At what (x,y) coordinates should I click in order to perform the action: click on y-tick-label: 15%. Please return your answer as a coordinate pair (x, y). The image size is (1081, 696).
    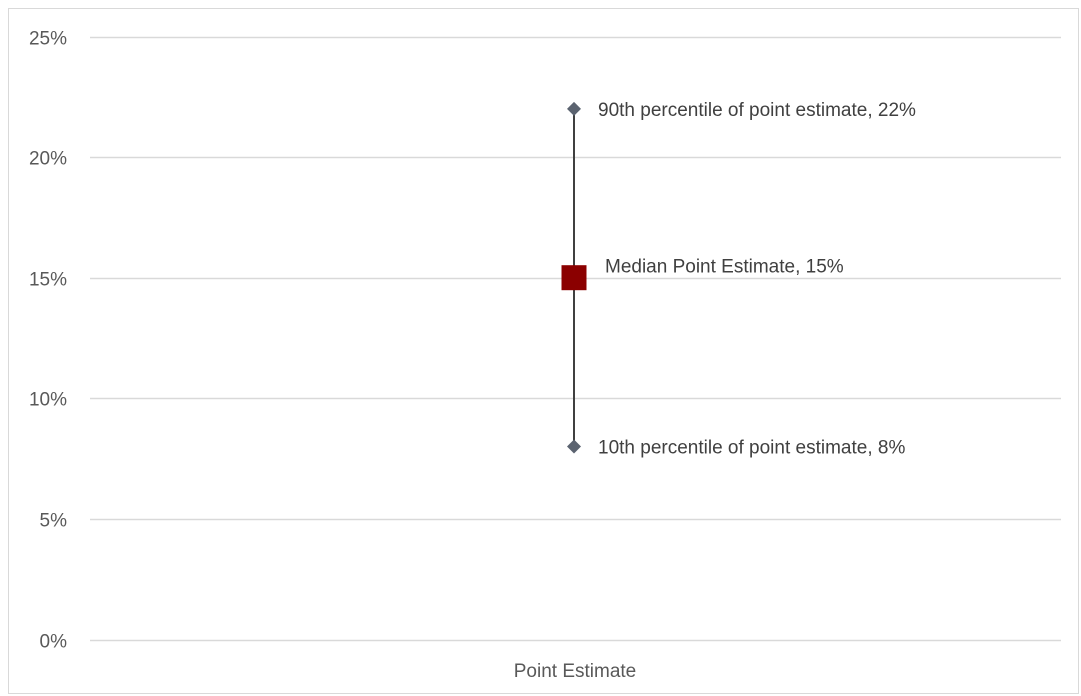
    Looking at the image, I should click on (48, 280).